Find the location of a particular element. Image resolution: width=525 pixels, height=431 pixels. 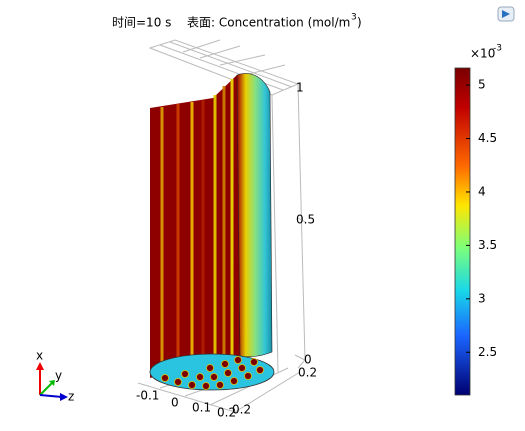

axis-triad: x y z is located at coordinates (55, 376).